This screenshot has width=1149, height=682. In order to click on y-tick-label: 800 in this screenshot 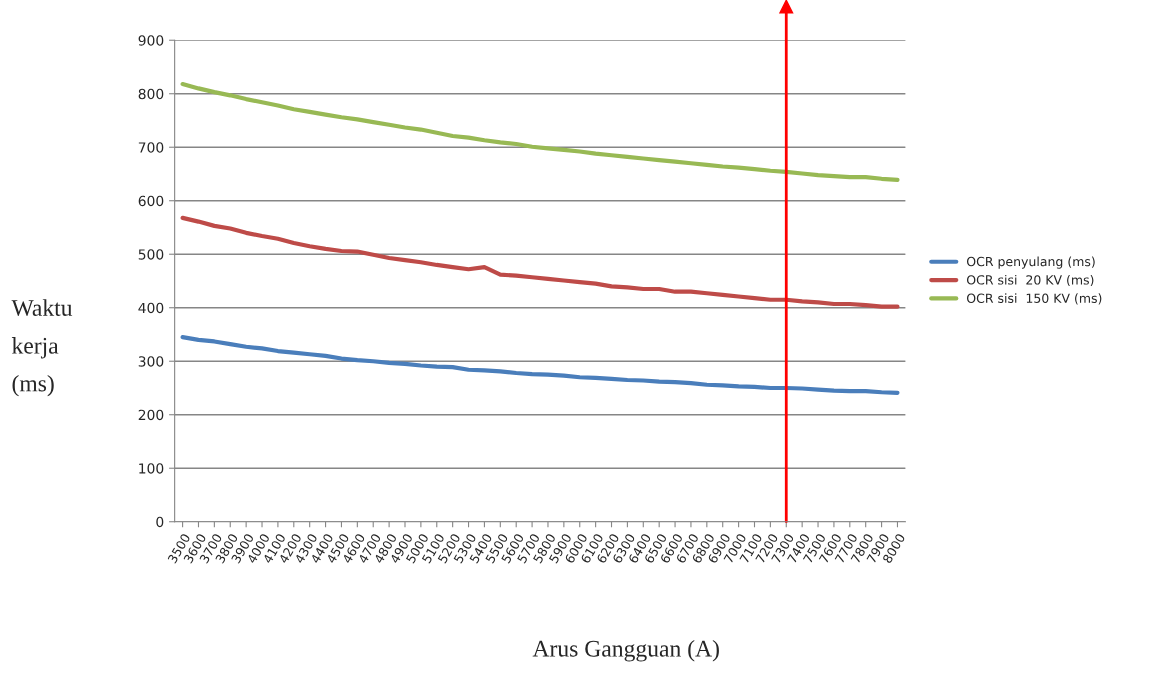, I will do `click(151, 94)`.